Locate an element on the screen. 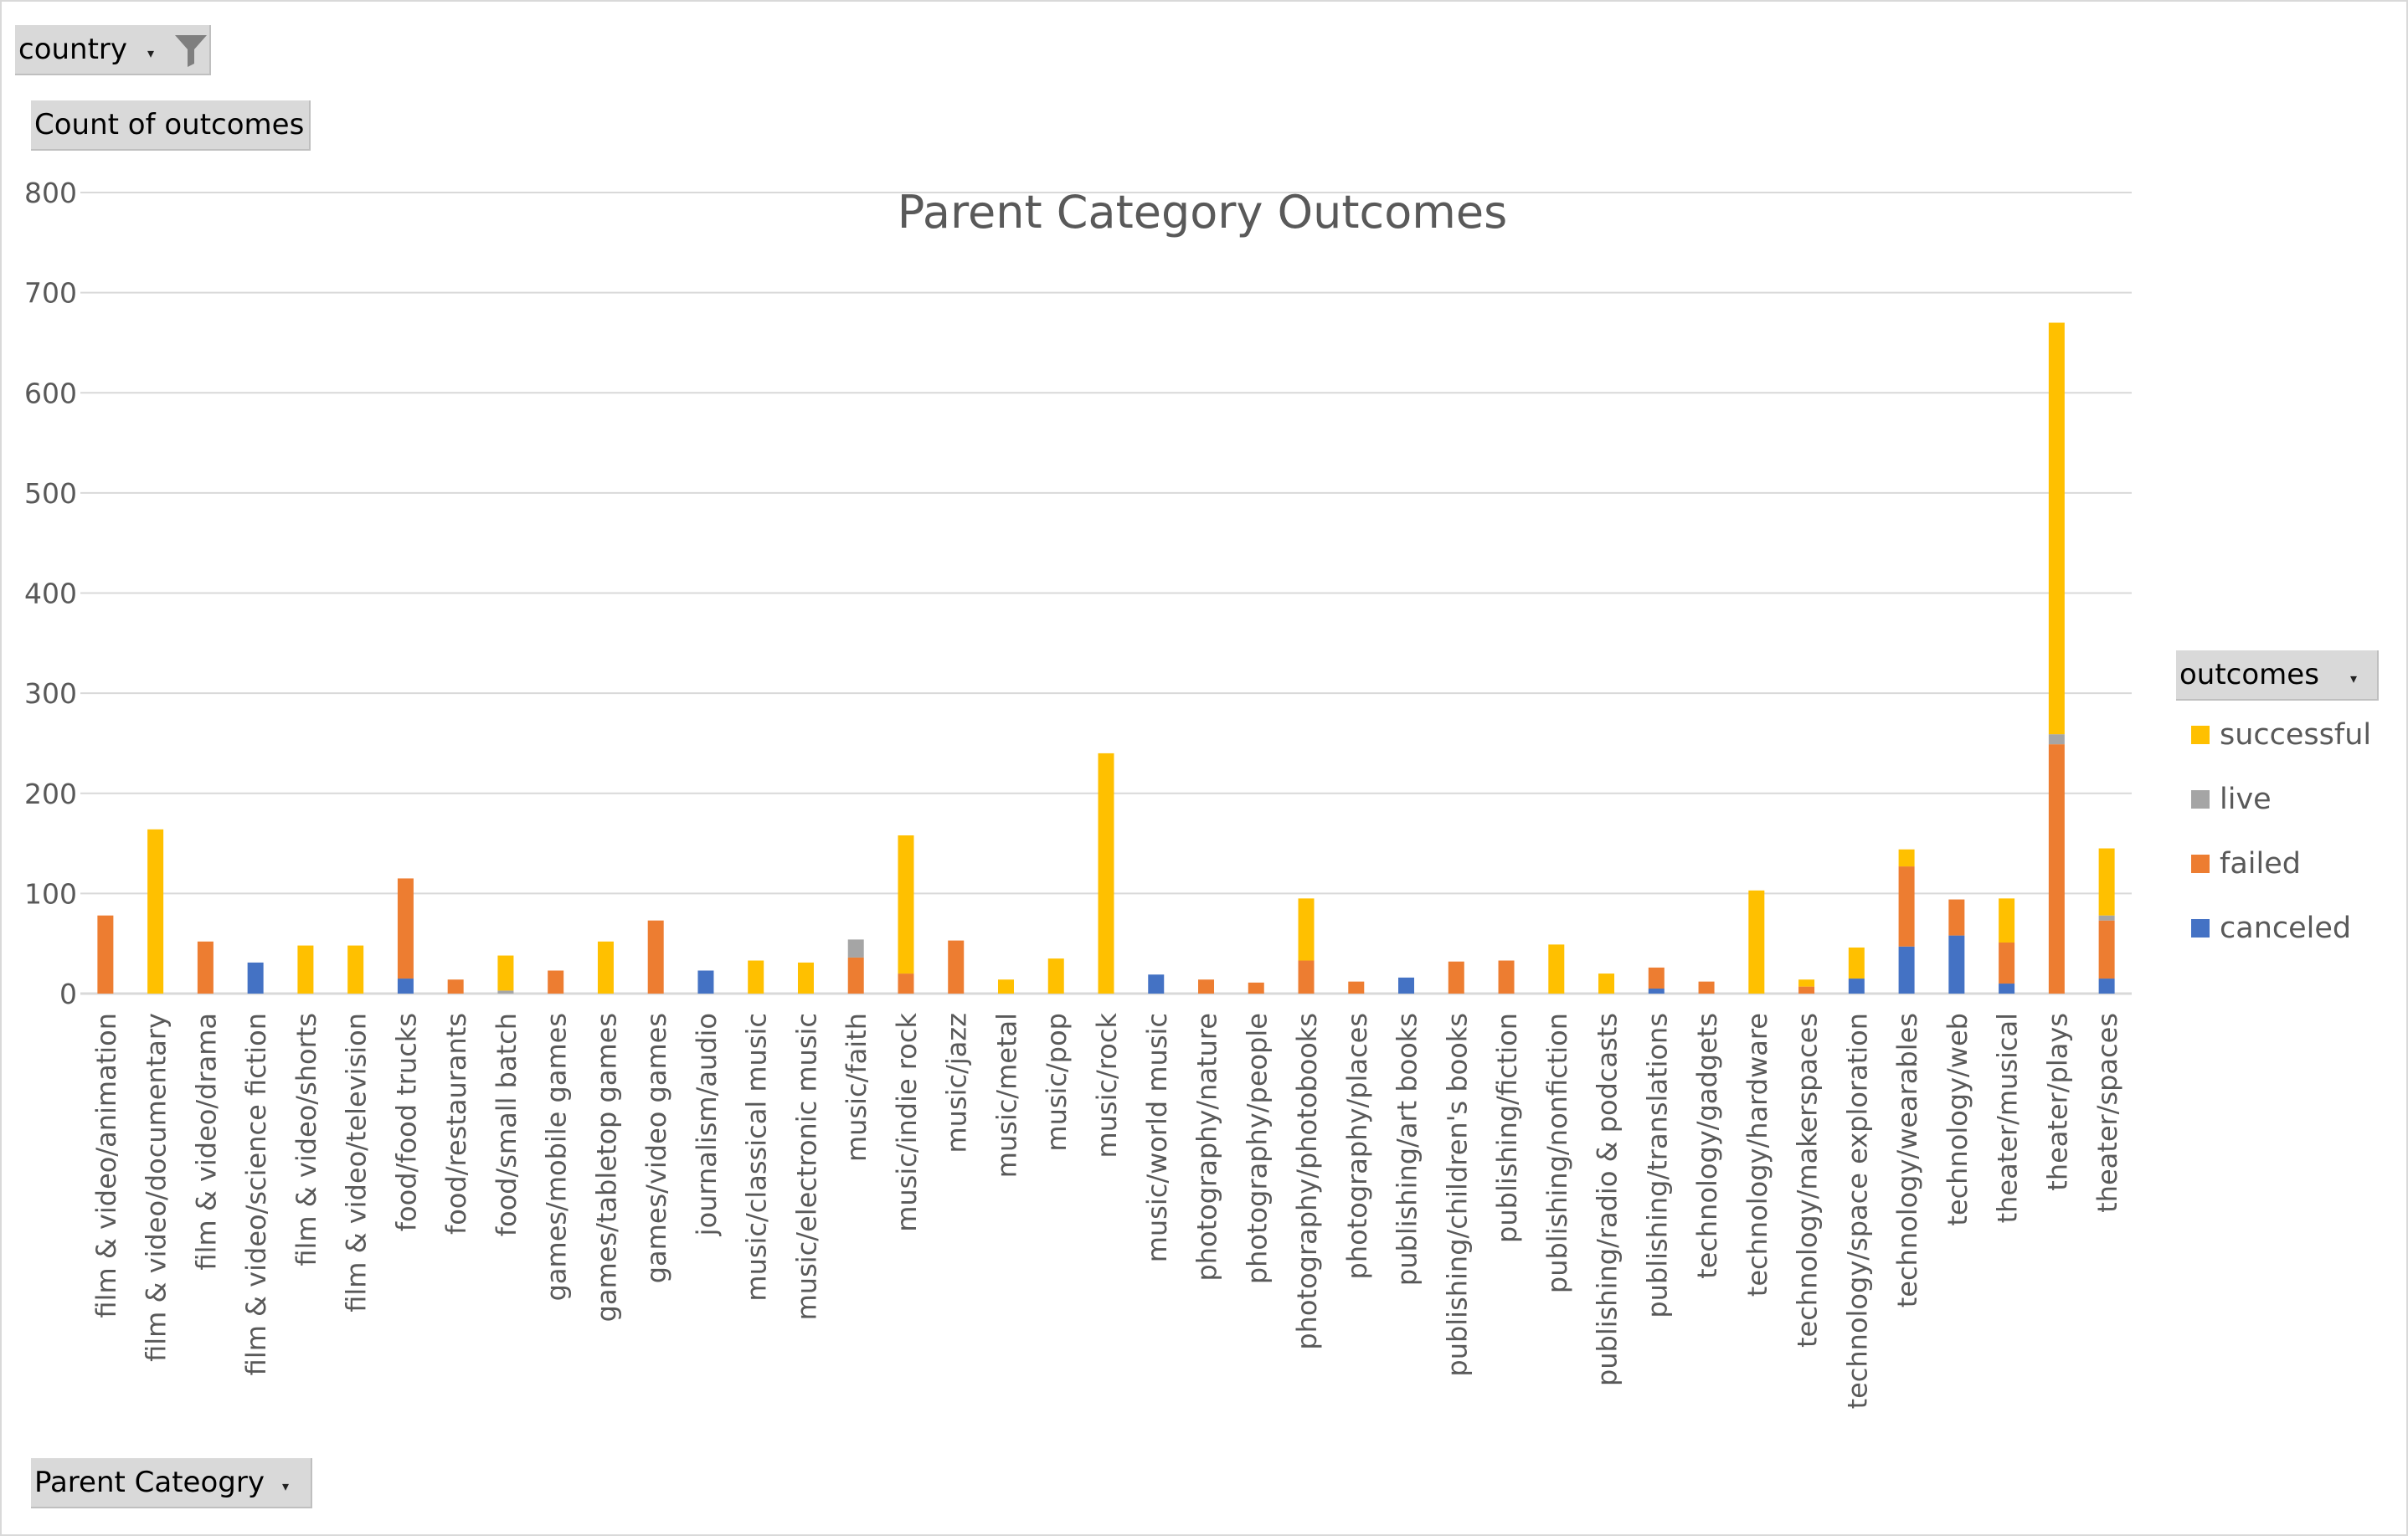  x-tick-label: technology/gadgets is located at coordinates (1707, 1146).